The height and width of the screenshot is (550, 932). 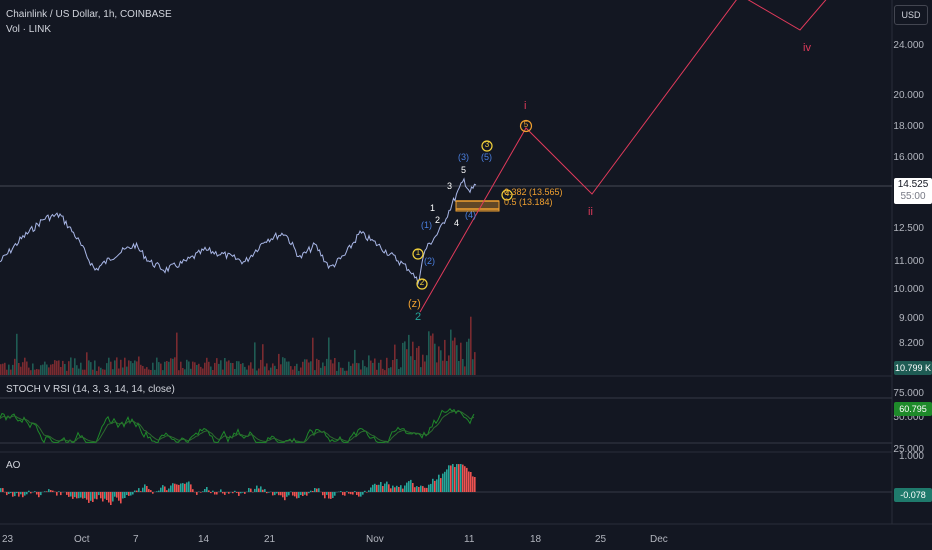 What do you see at coordinates (908, 289) in the screenshot?
I see `price-tick: 10.000` at bounding box center [908, 289].